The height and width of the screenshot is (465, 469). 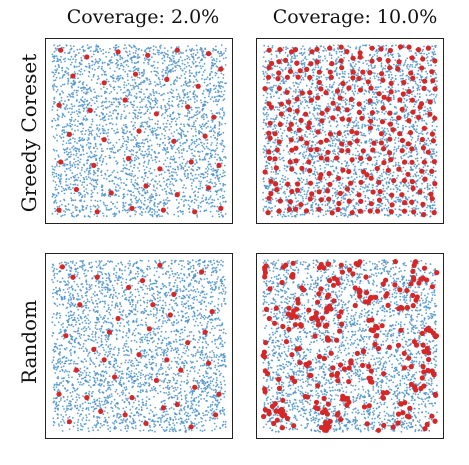 What do you see at coordinates (355, 17) in the screenshot?
I see `col-title-right: Coverage: 10.0%` at bounding box center [355, 17].